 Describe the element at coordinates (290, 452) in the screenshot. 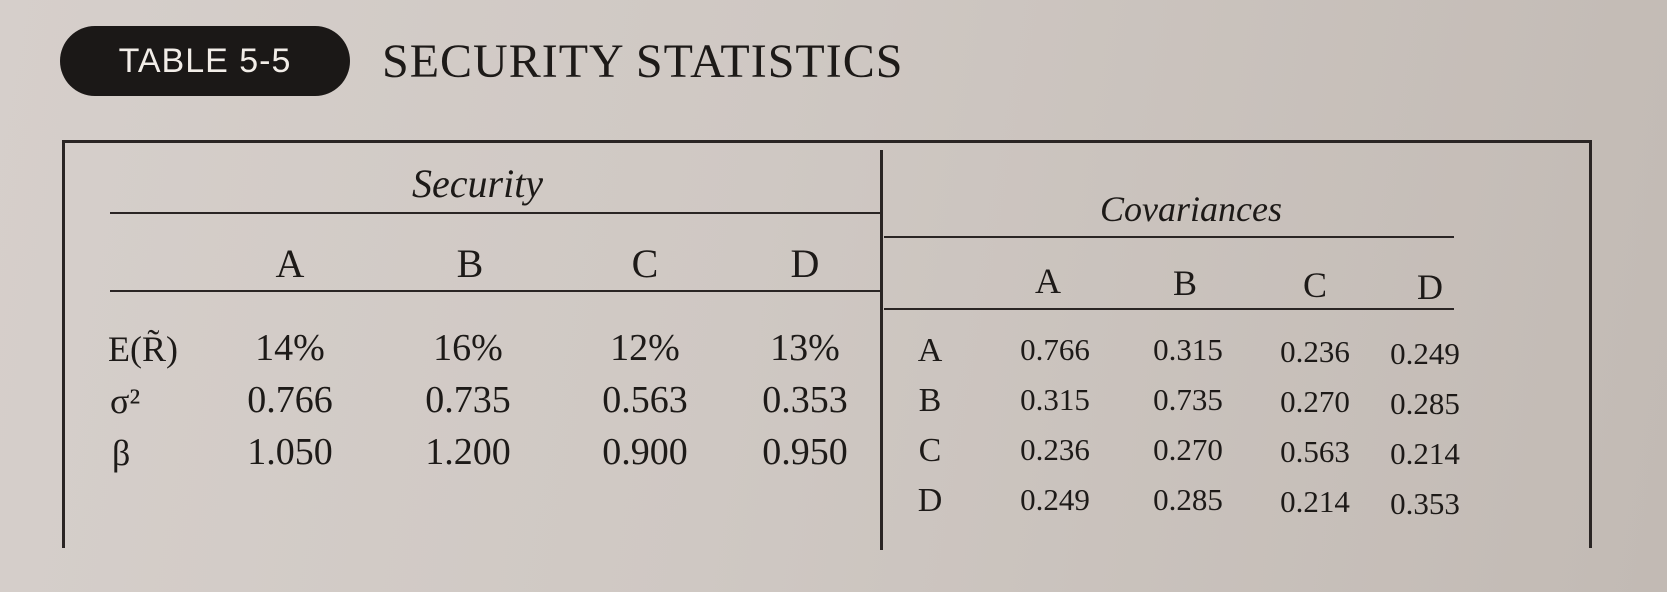

I see `security-cell: 1.050` at that location.